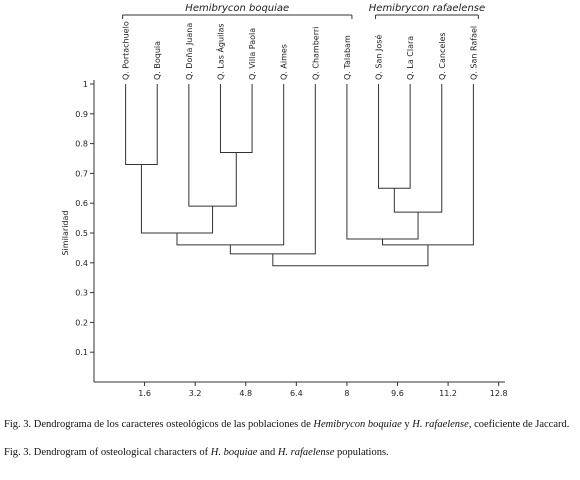 This screenshot has width=580, height=480. I want to click on group-label: Hemibrycon rafaelense, so click(427, 8).